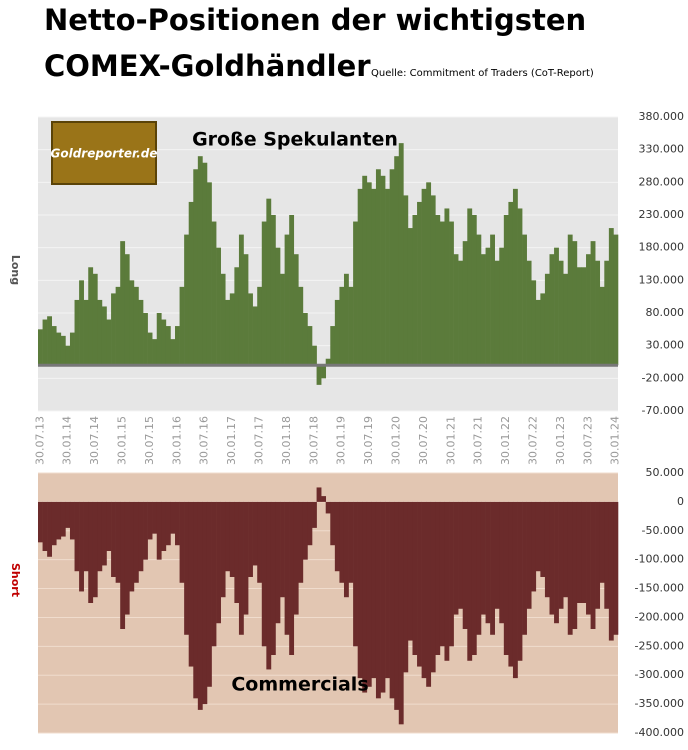  I want to click on y-tick-label: -200.000, so click(659, 616).